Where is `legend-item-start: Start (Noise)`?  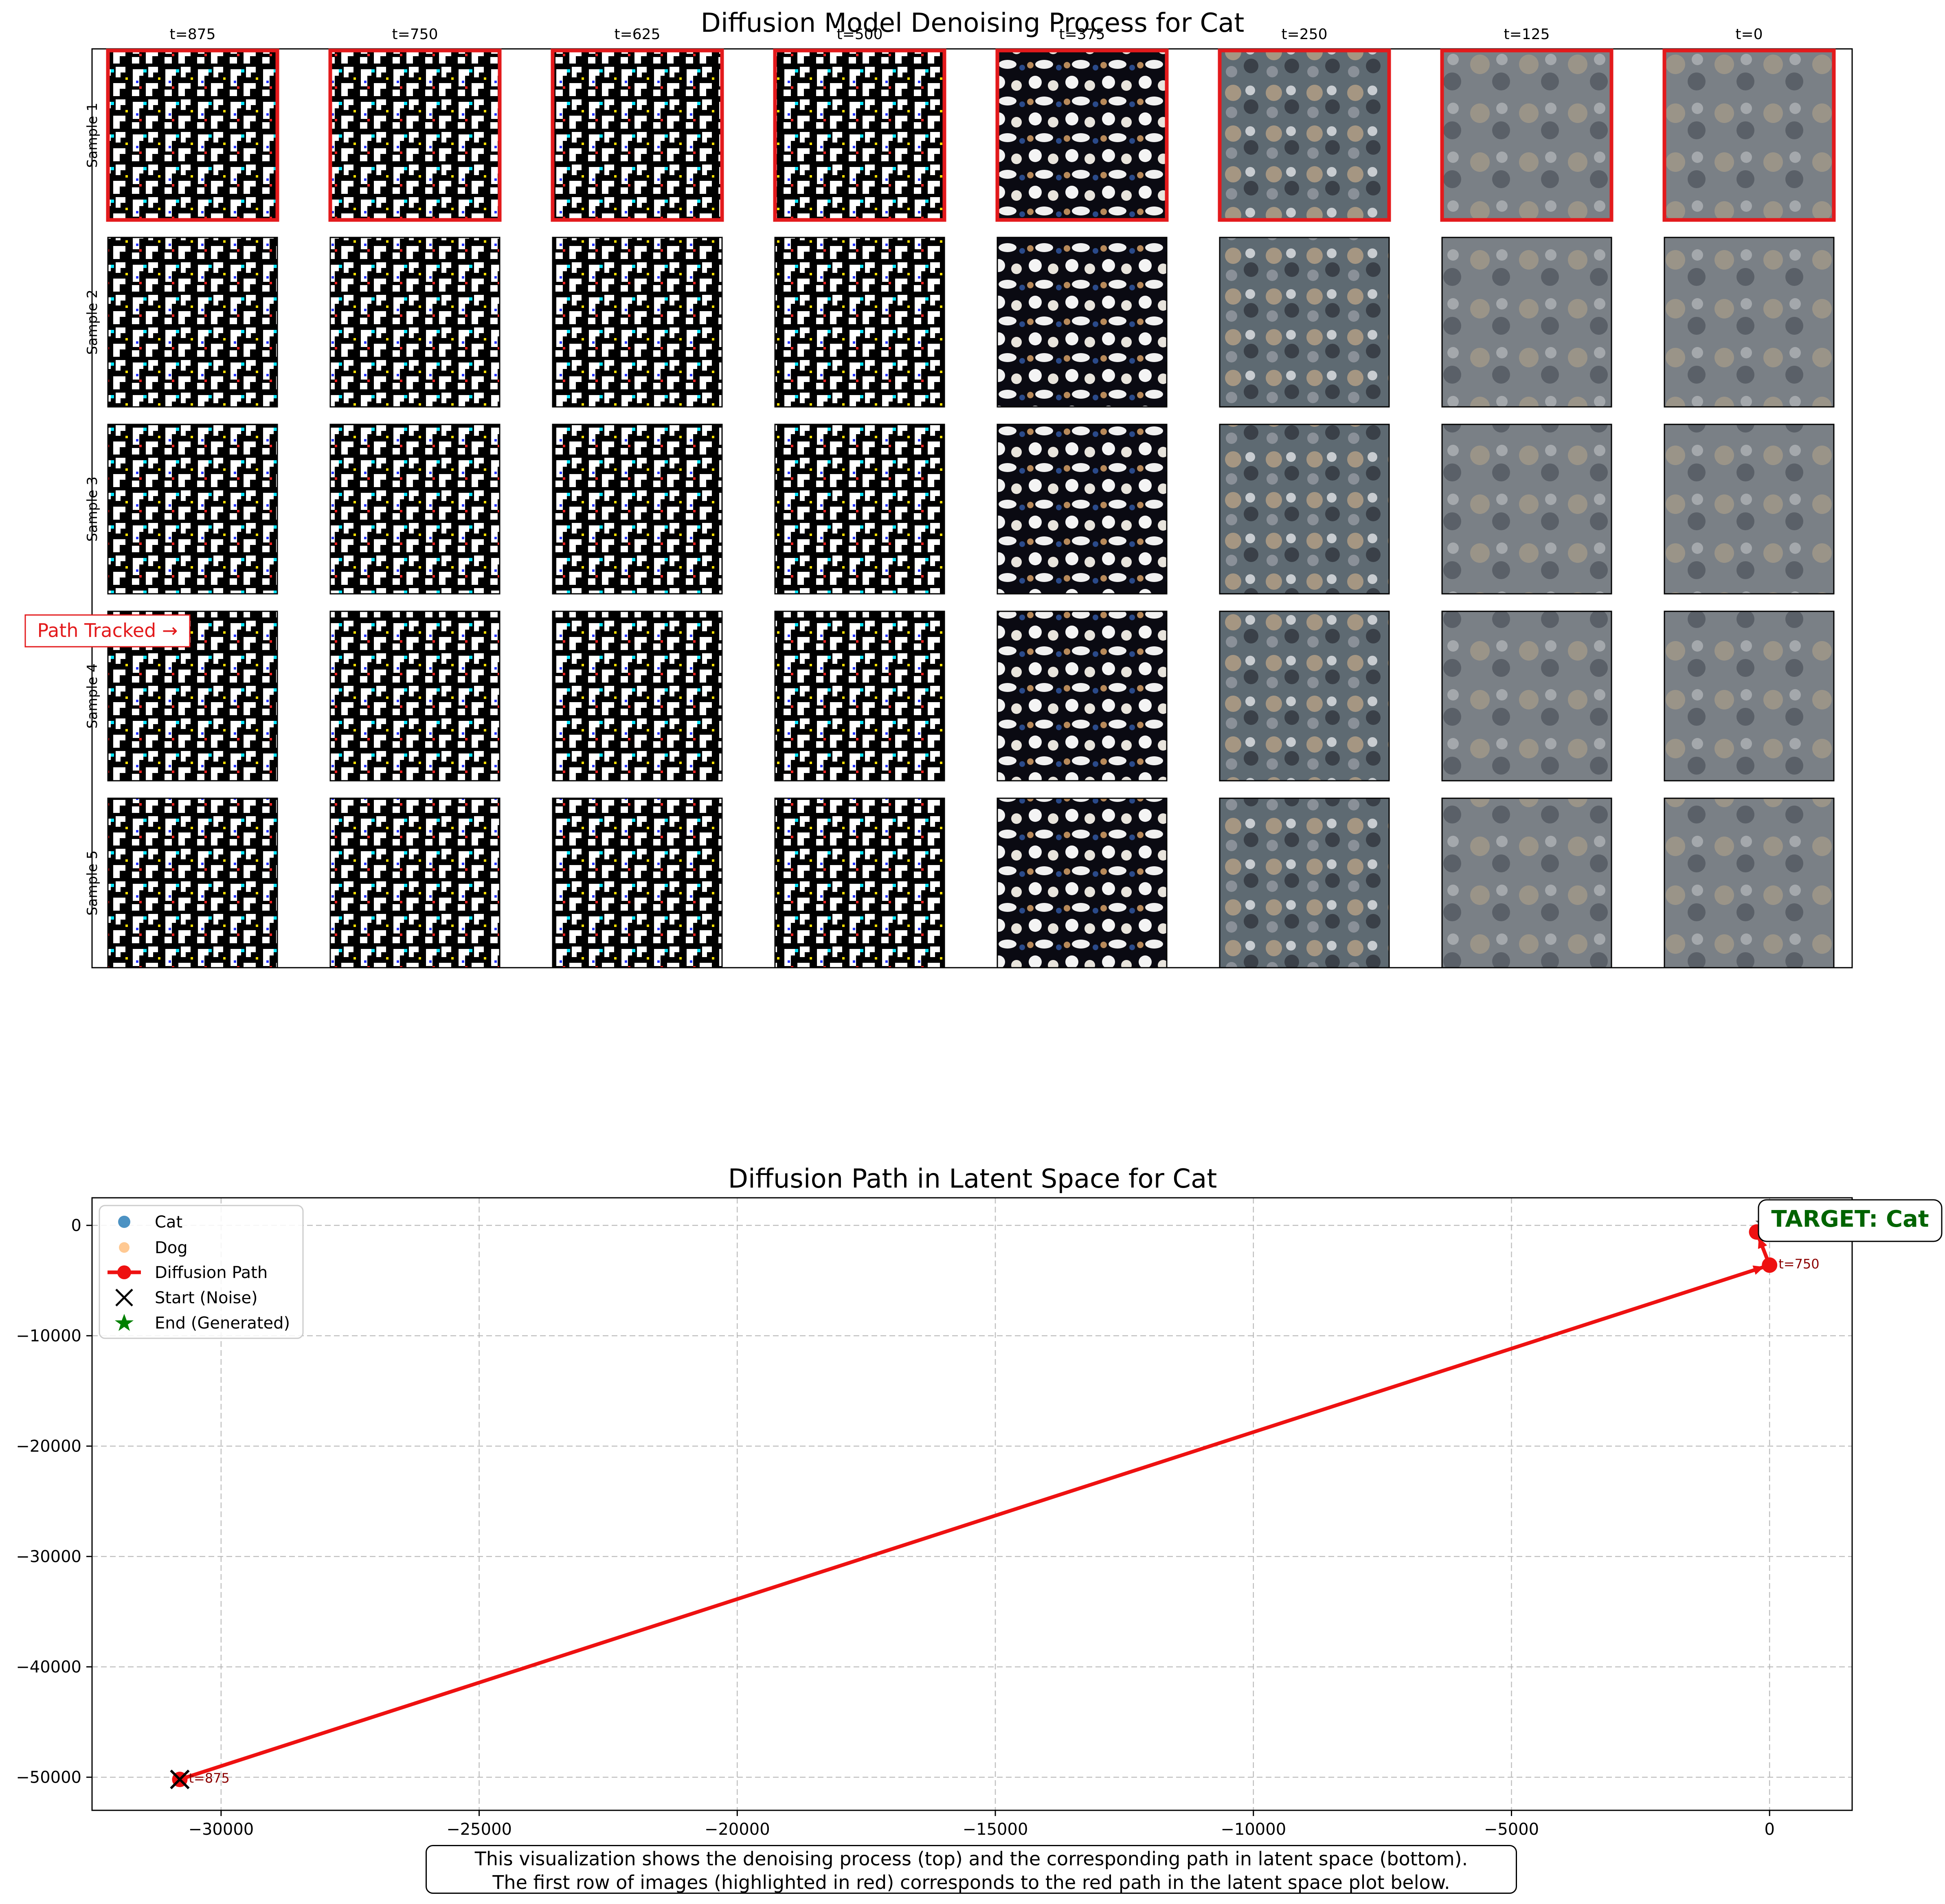 legend-item-start: Start (Noise) is located at coordinates (187, 1298).